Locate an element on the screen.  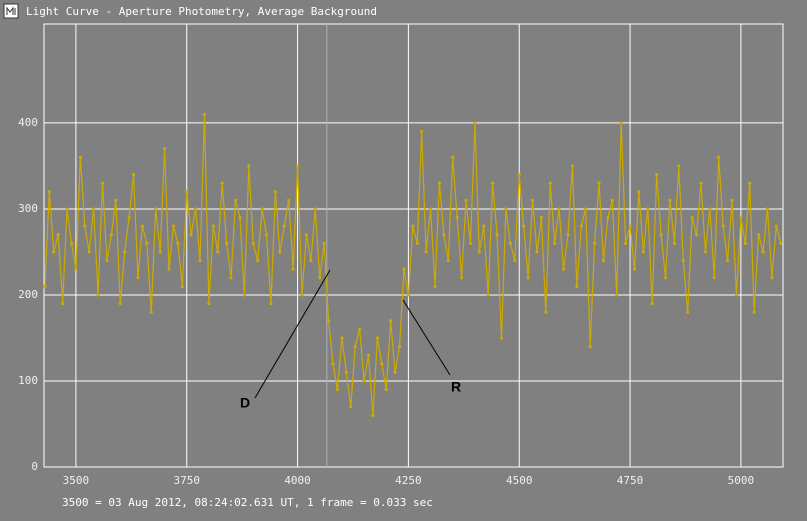
annotation: D is located at coordinates (245, 403).